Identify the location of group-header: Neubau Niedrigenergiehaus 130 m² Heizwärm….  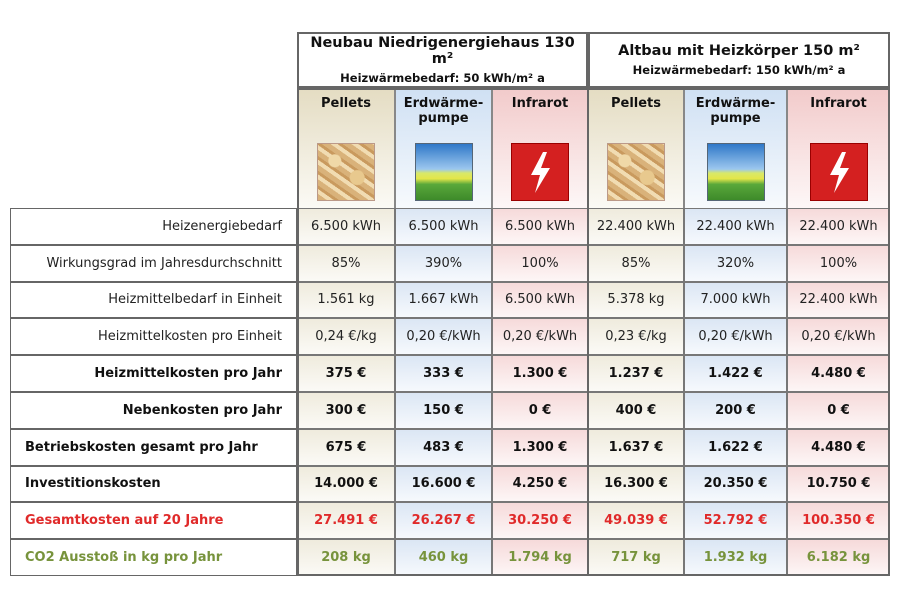
(442, 60).